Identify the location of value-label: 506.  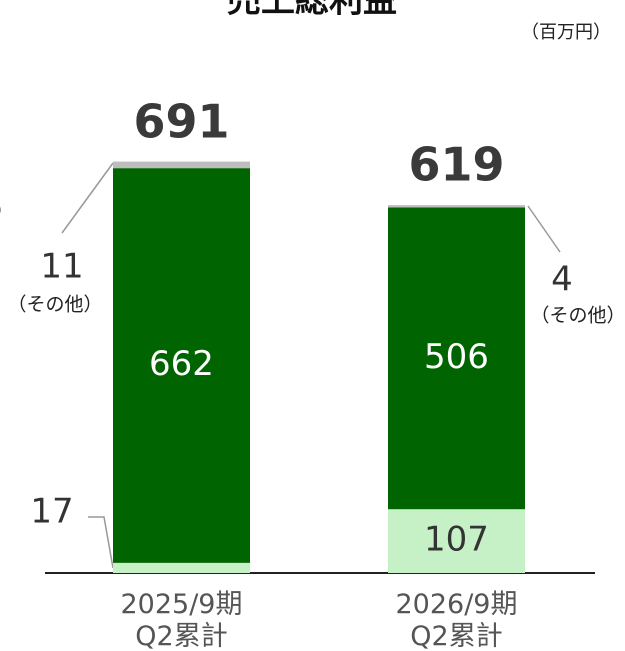
(456, 357).